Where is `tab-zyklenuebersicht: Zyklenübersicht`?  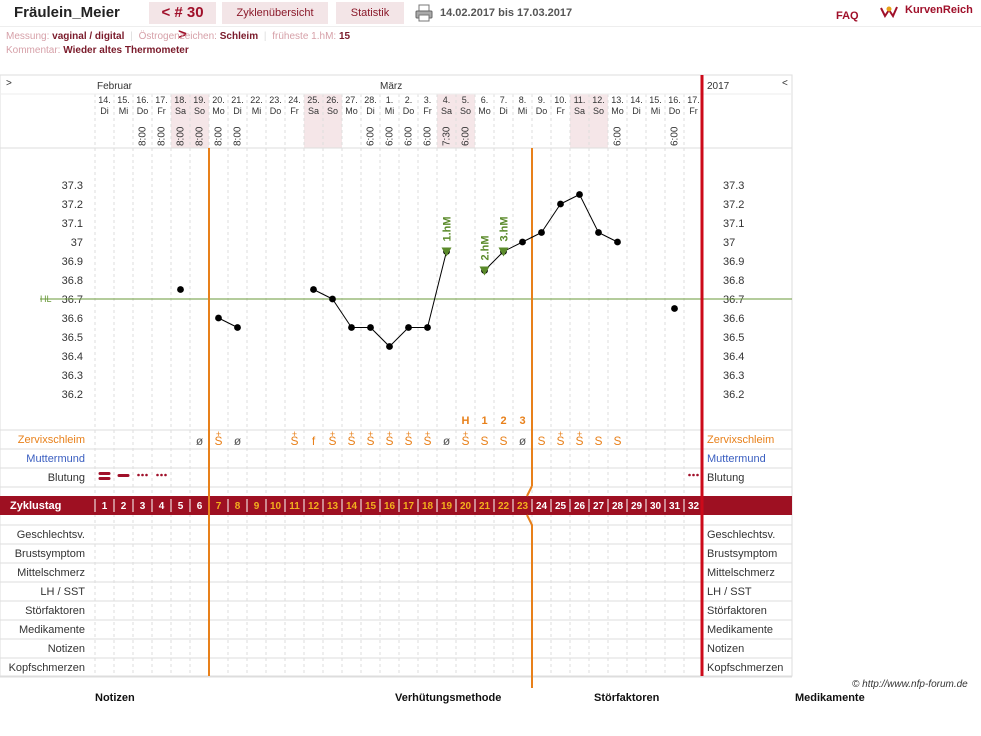
tab-zyklenuebersicht: Zyklenübersicht is located at coordinates (275, 13).